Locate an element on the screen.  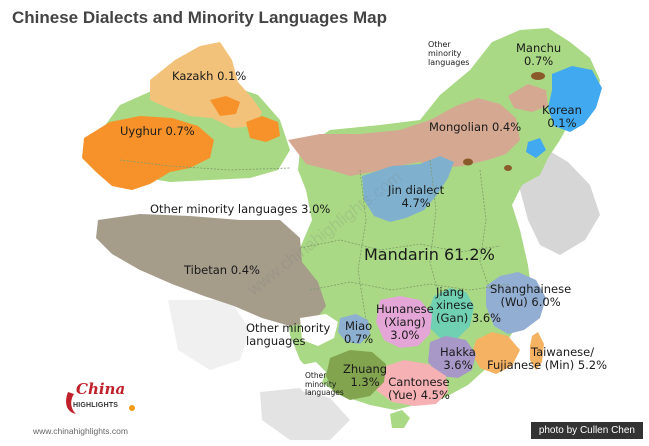
china-highlights-logo: China HIGHLIGHTS is located at coordinates (102, 398).